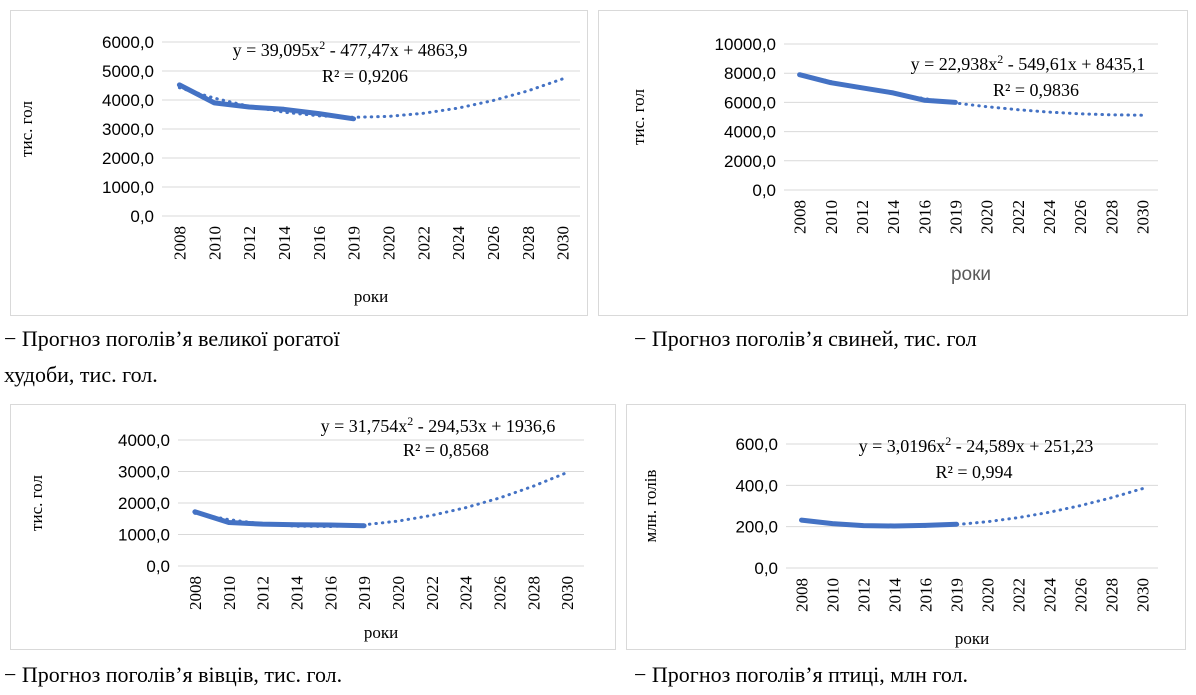  Describe the element at coordinates (81, 375) in the screenshot. I see `cattle-chart-caption-line-2: худоби, тис. гол.` at that location.